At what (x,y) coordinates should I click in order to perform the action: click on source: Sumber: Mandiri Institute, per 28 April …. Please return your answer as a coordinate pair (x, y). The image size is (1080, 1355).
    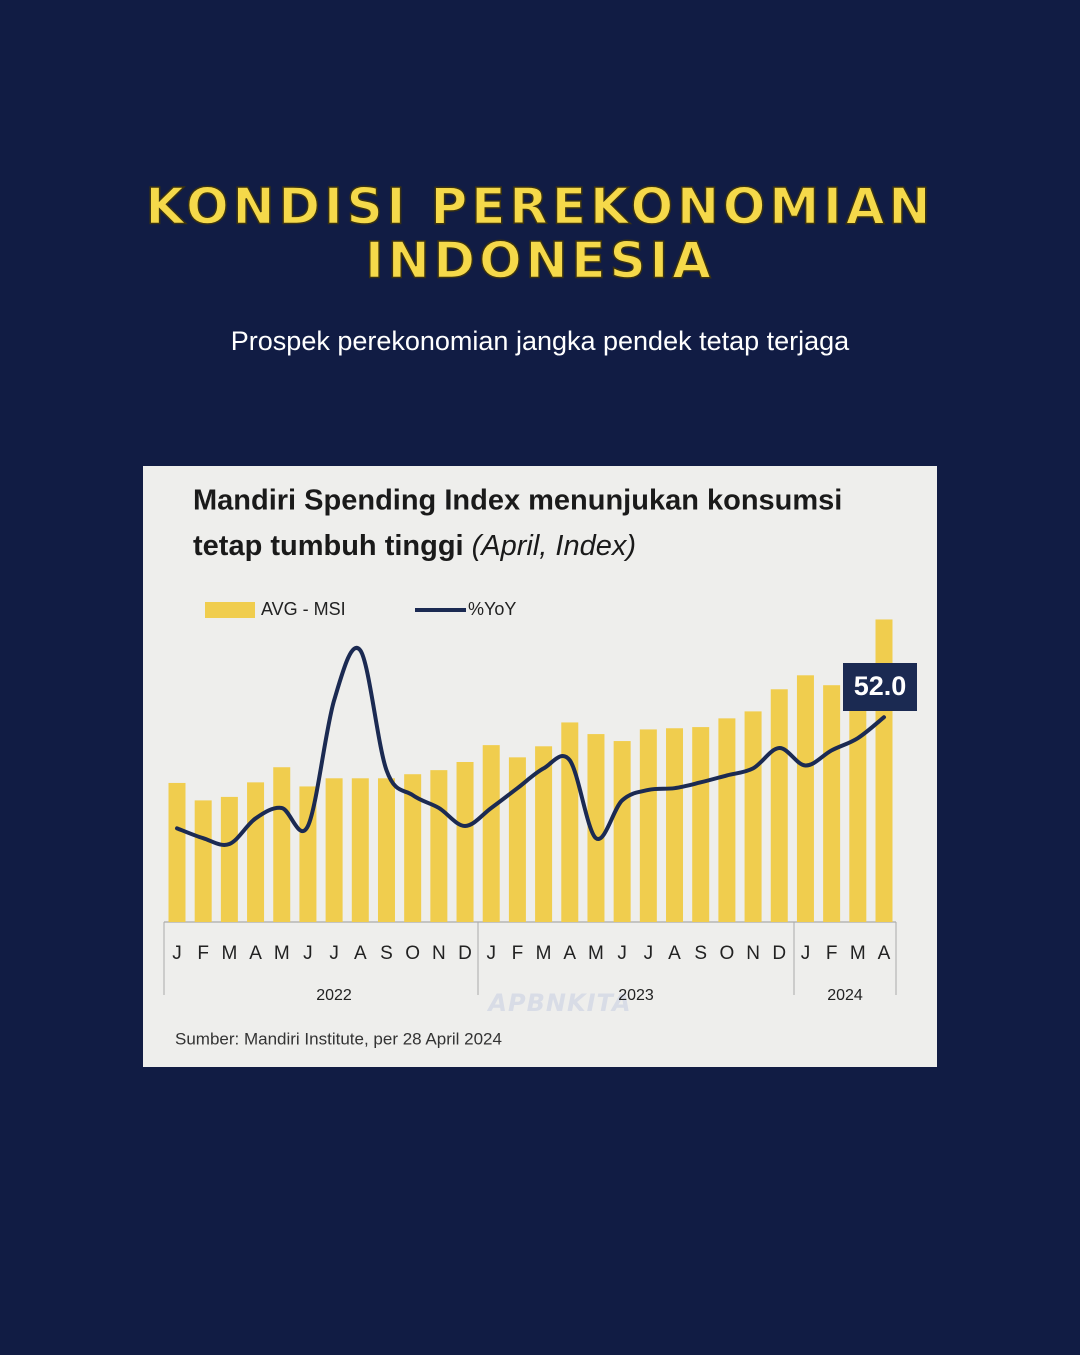
    Looking at the image, I should click on (338, 1038).